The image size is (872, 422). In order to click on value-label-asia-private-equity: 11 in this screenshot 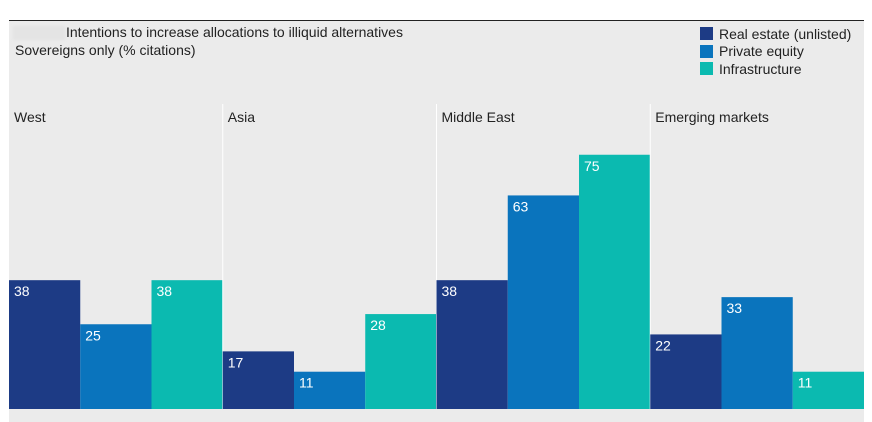, I will do `click(306, 383)`.